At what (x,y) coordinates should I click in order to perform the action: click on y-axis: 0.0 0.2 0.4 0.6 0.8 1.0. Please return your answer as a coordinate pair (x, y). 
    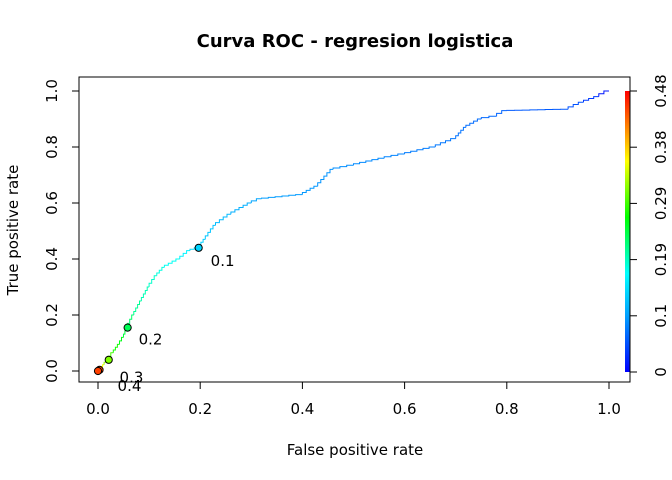
    Looking at the image, I should click on (61, 231).